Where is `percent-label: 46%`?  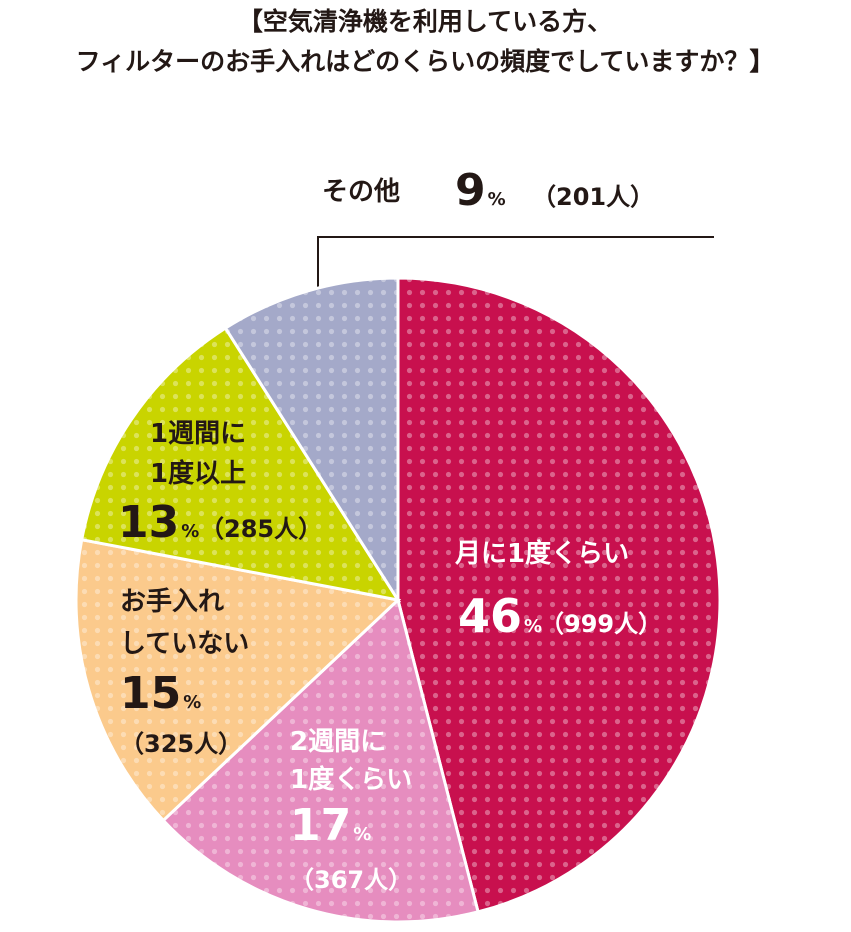
percent-label: 46% is located at coordinates (500, 616).